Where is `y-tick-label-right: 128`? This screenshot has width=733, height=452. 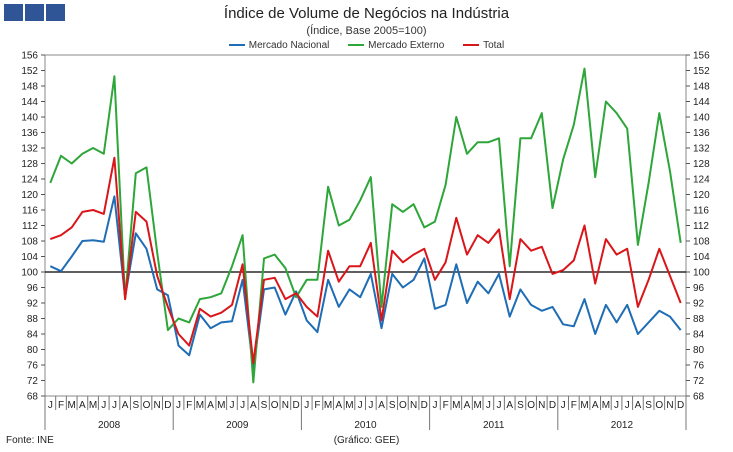
y-tick-label-right: 128 is located at coordinates (701, 164).